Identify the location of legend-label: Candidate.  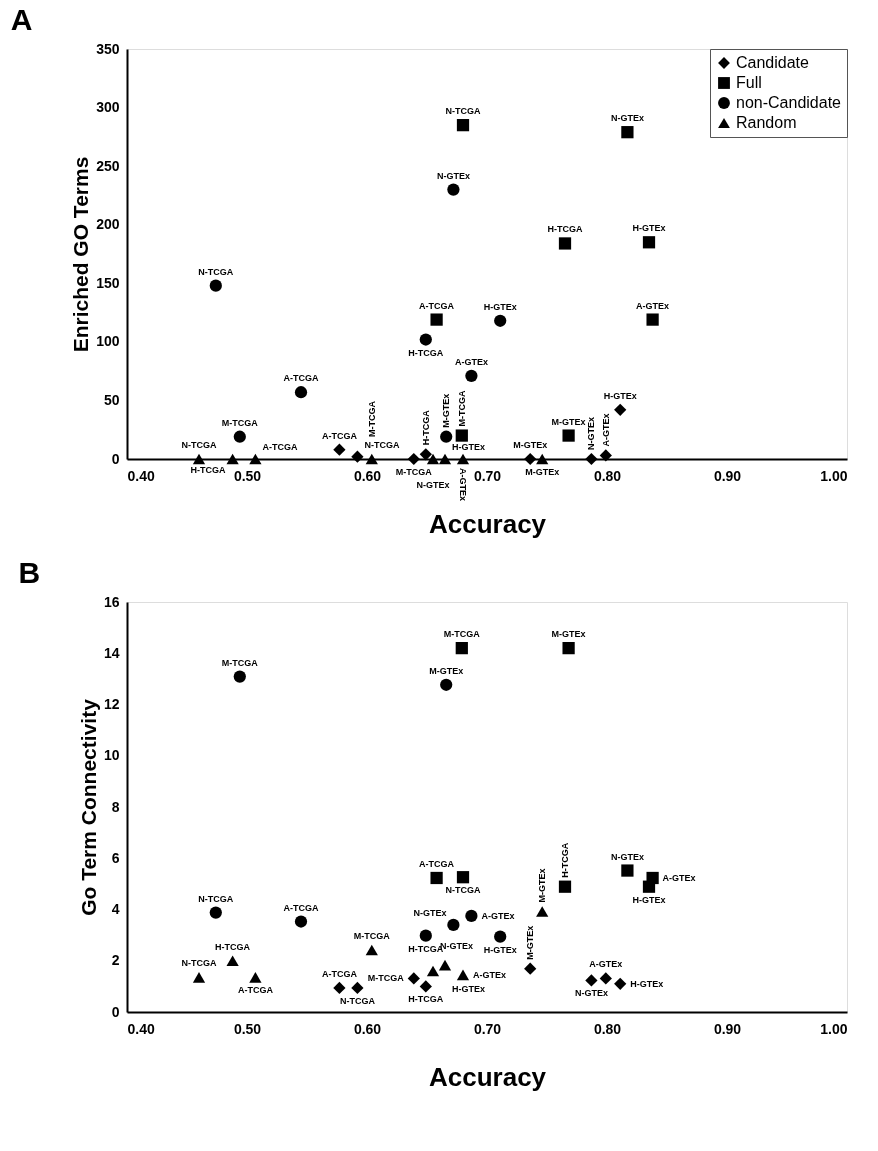
(773, 62).